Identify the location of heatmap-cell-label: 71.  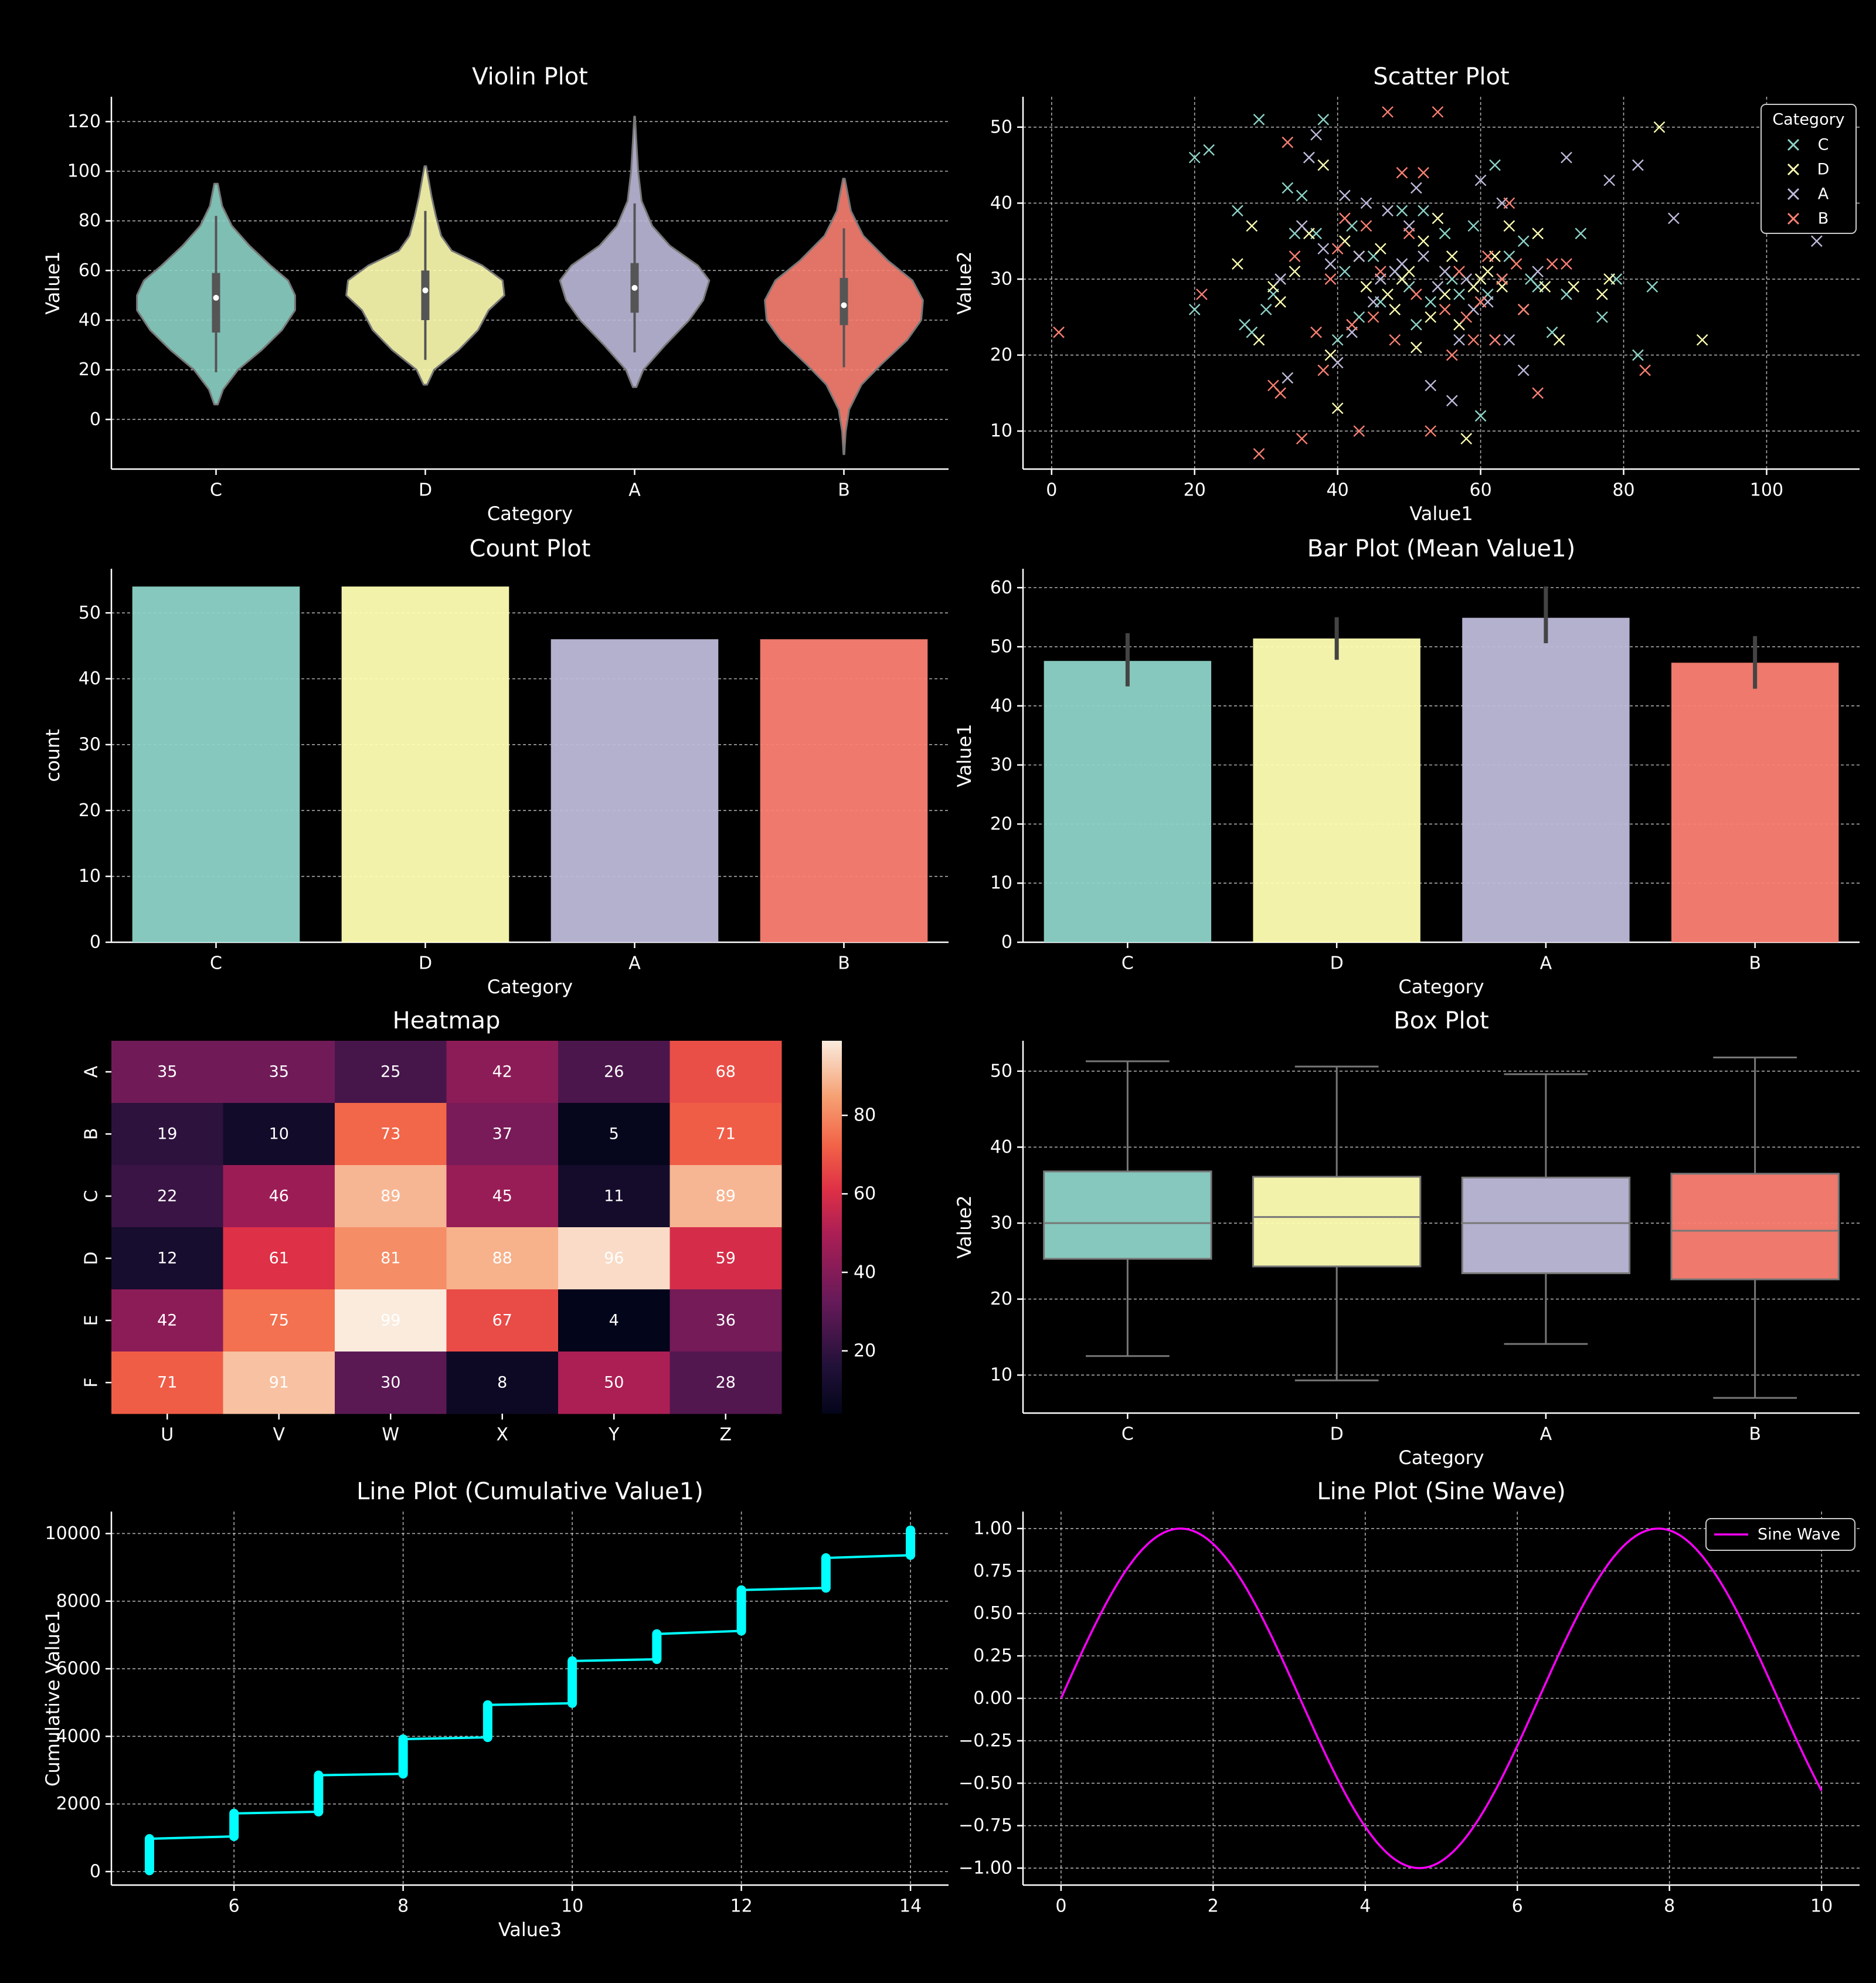
(167, 1383).